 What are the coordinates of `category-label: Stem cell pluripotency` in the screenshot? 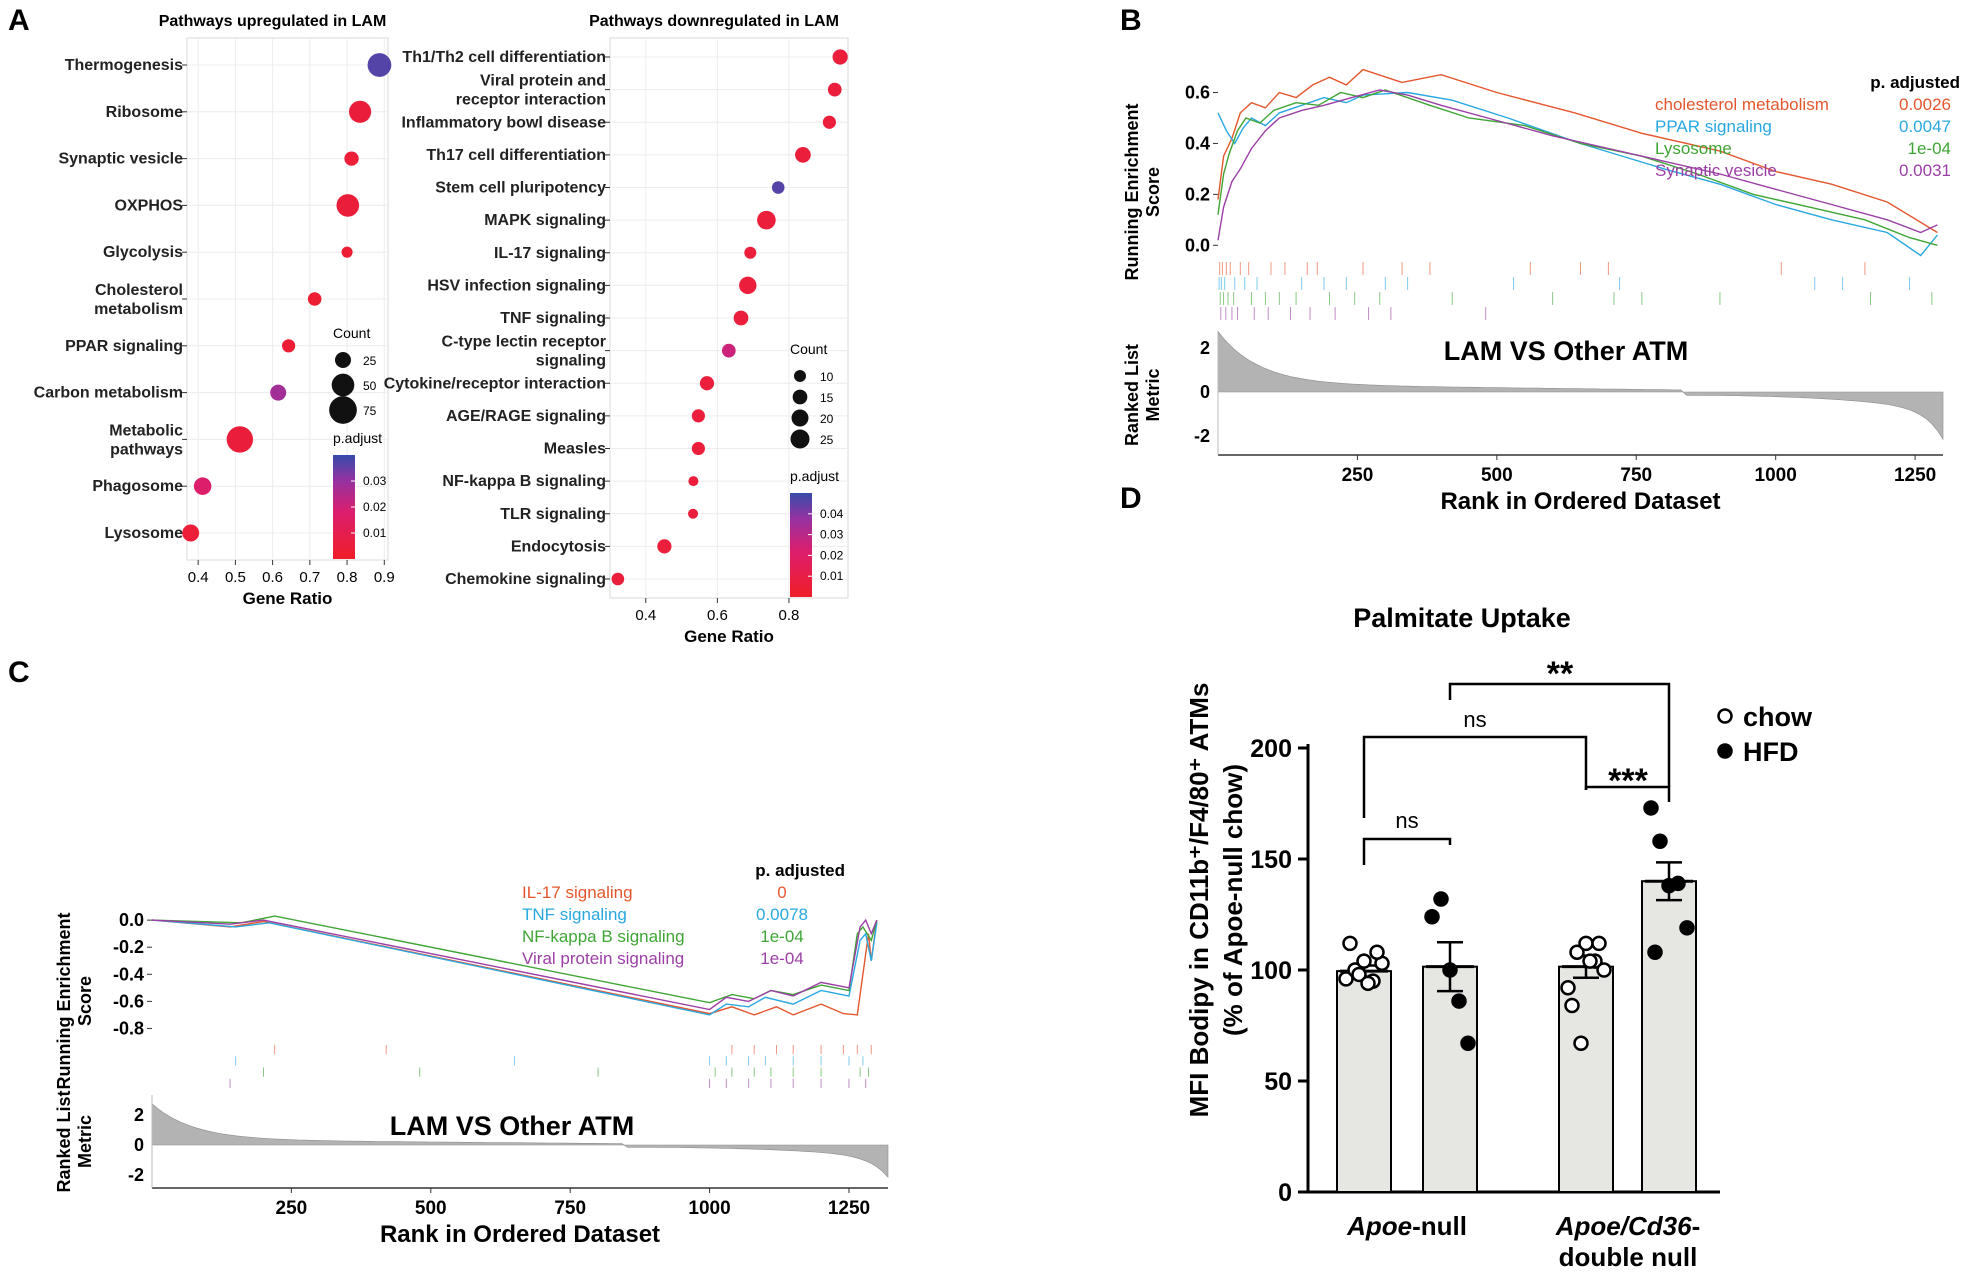 It's located at (520, 188).